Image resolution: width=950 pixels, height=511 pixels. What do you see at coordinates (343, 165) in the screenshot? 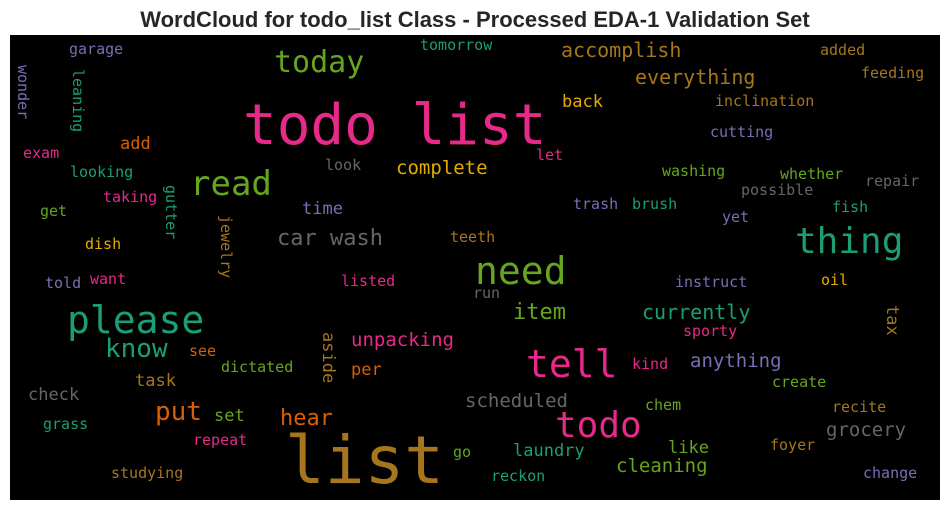
I see `word-look: look` at bounding box center [343, 165].